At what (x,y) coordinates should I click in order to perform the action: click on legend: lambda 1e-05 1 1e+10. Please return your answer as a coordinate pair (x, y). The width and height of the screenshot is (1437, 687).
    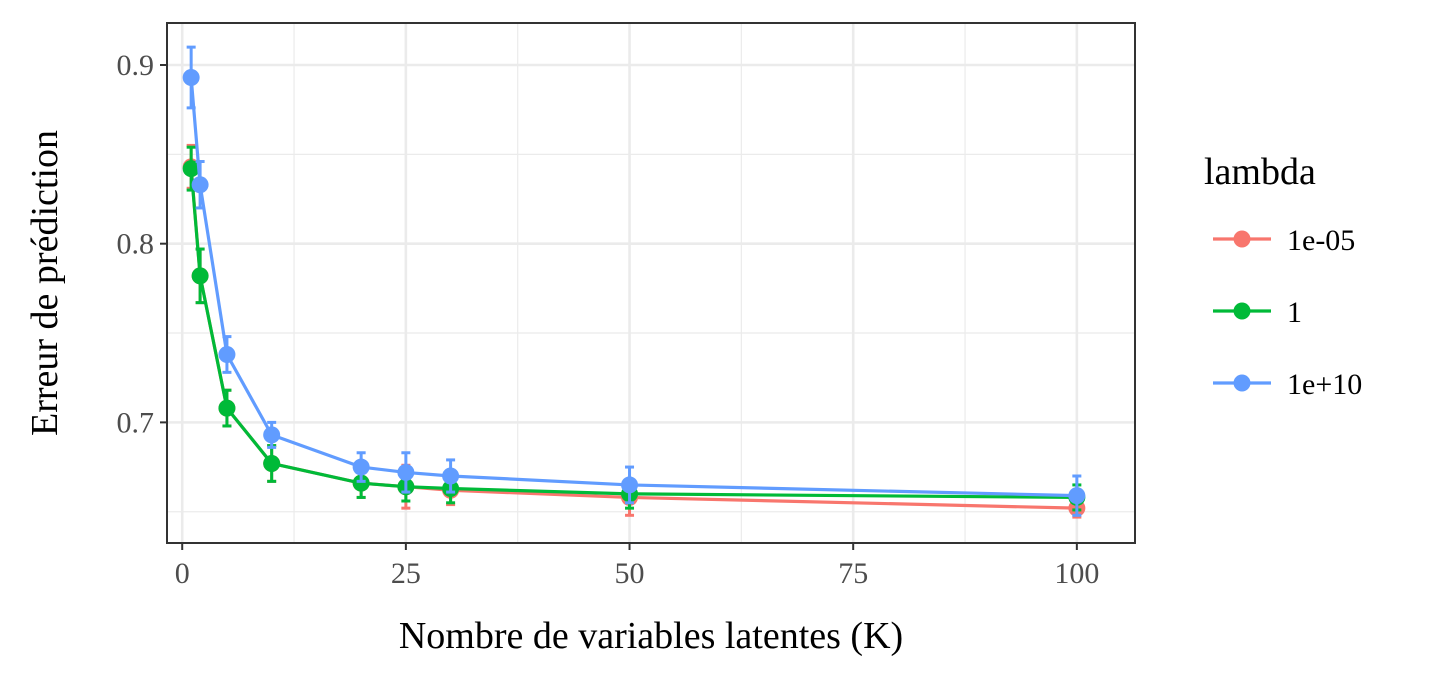
    Looking at the image, I should click on (1283, 276).